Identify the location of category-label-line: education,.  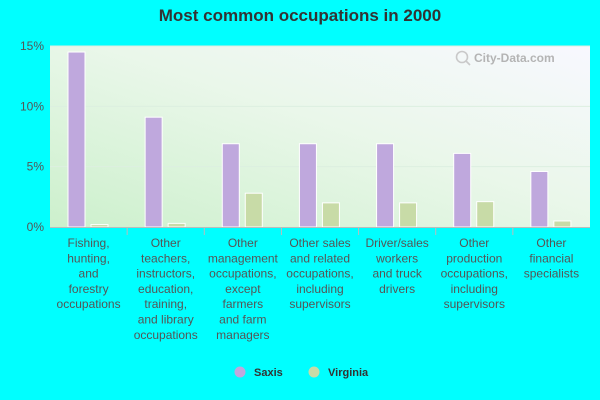
(165, 289).